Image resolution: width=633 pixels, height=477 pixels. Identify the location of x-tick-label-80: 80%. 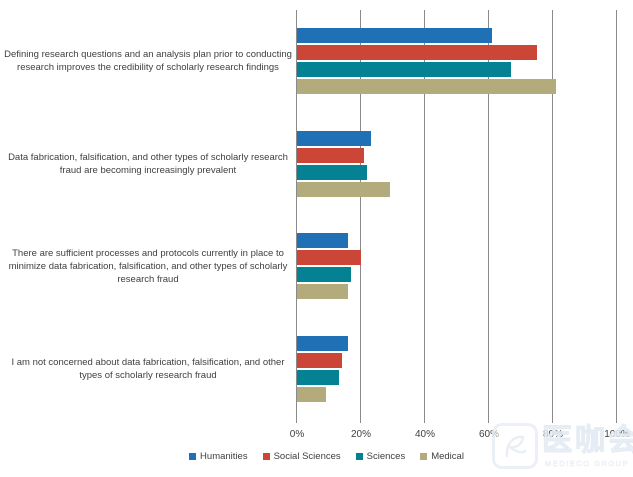
(552, 434).